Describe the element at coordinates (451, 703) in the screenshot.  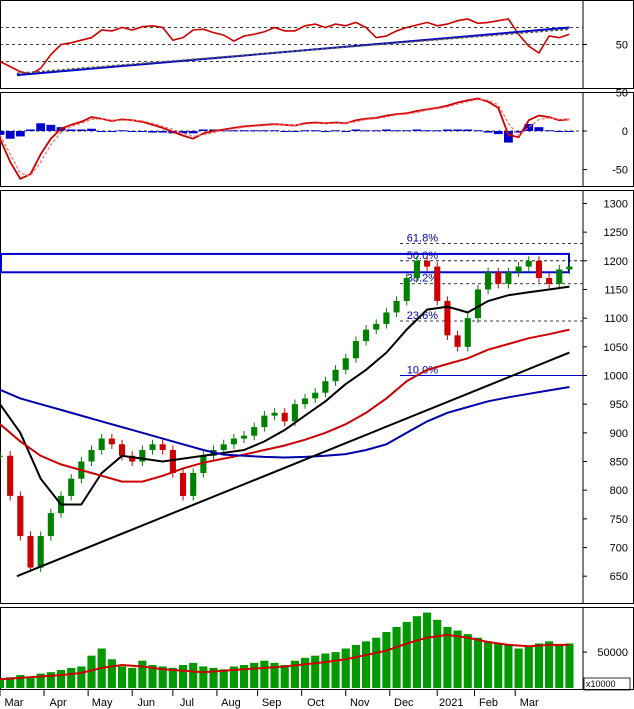
I see `x-tick-label-10: 2021` at that location.